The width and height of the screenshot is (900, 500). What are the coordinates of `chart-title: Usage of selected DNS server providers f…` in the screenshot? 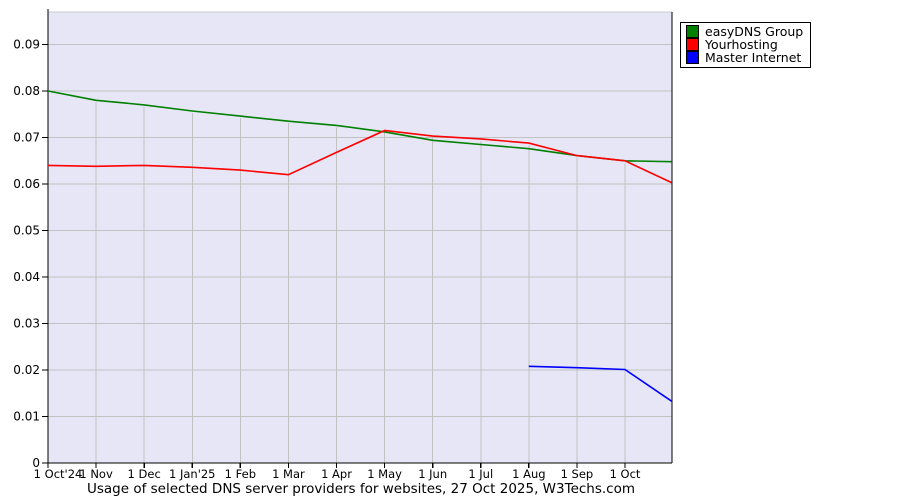 It's located at (361, 489).